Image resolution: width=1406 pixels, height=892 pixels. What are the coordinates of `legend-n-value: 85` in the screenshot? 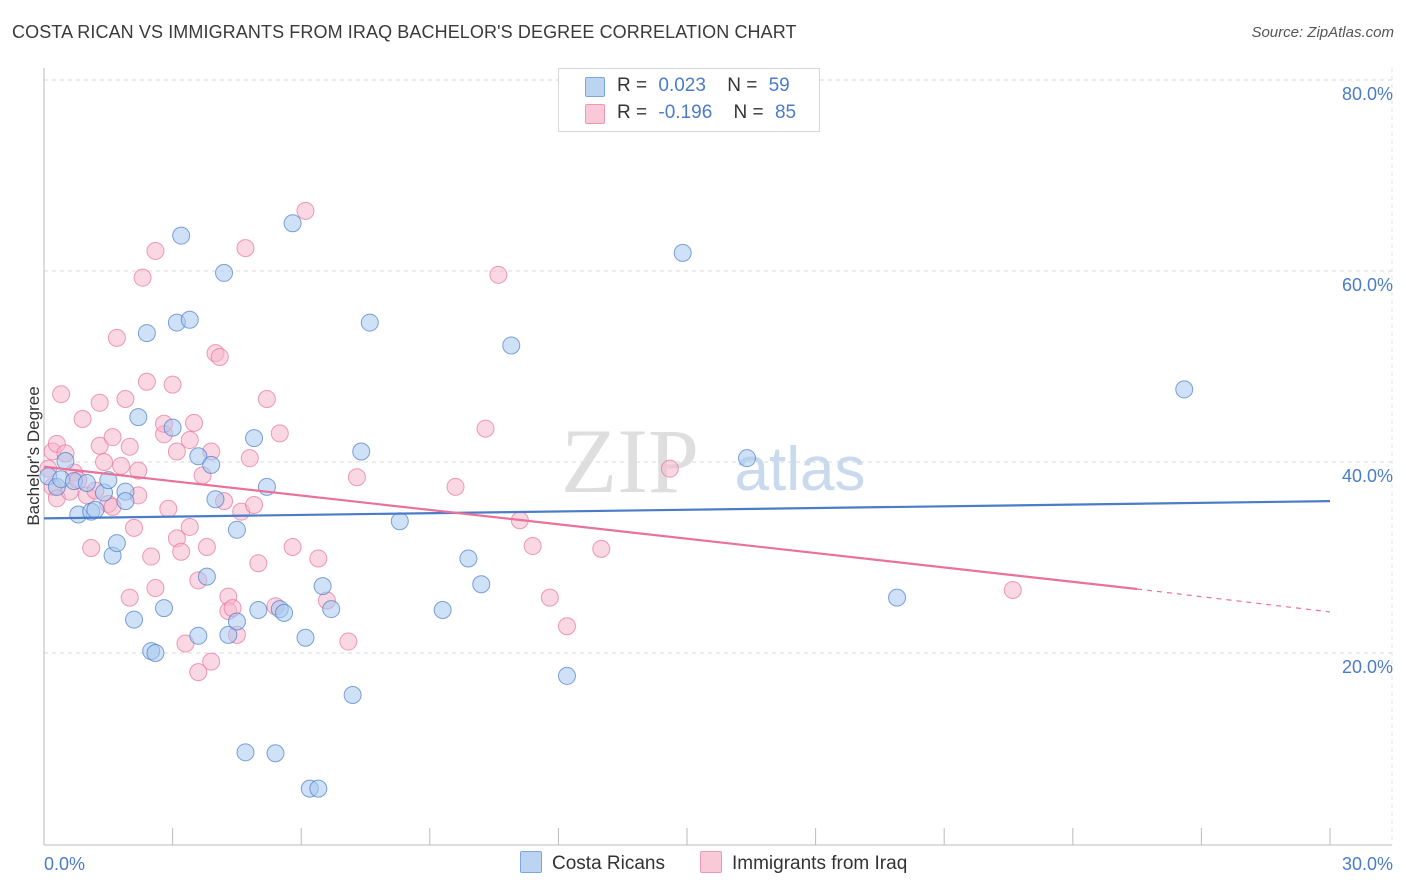 It's located at (785, 112).